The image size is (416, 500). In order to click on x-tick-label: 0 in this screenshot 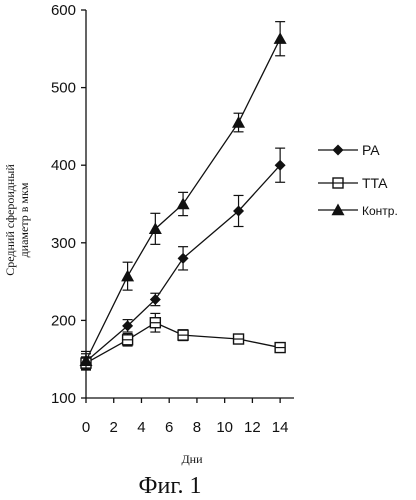, I will do `click(86, 427)`.